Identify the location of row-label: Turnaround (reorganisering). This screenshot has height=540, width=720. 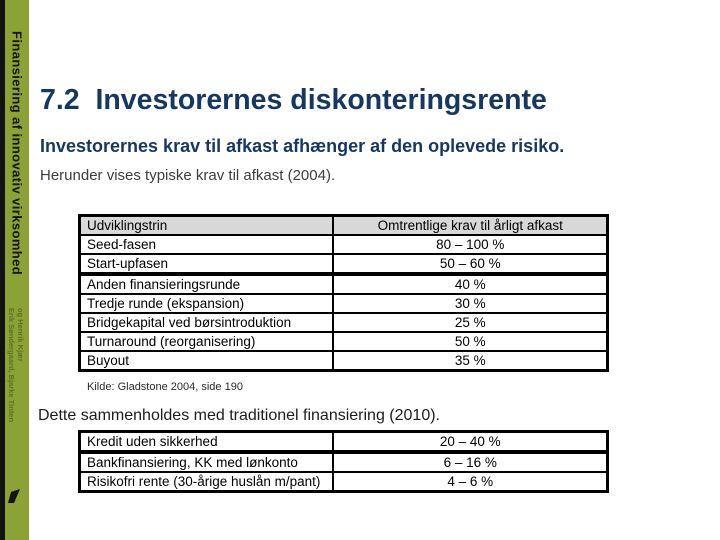
(206, 341).